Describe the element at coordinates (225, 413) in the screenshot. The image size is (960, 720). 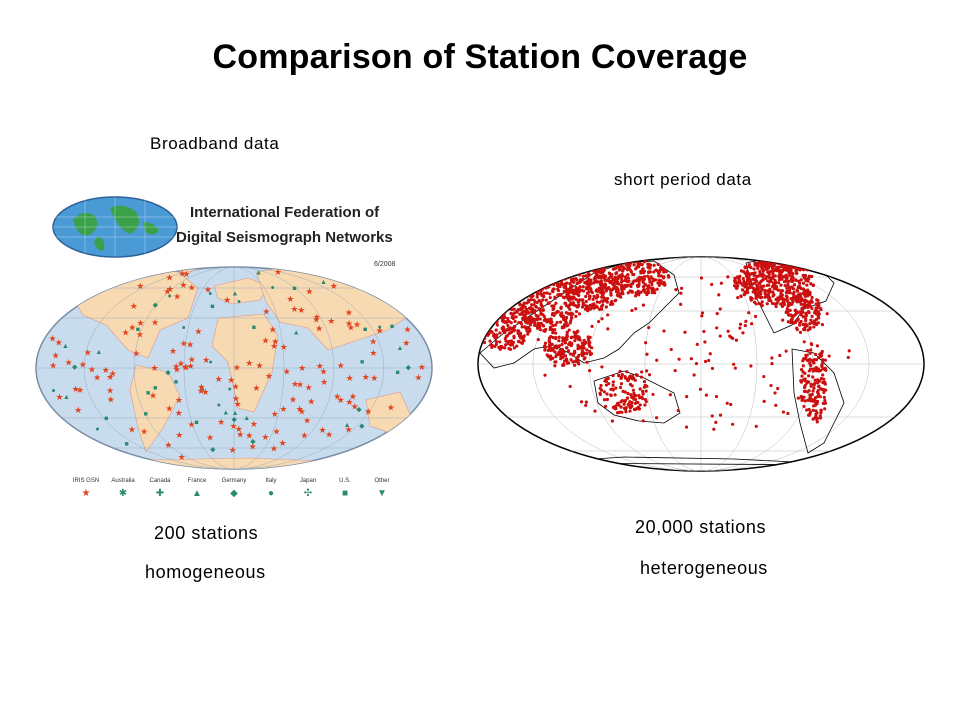
I see `station-marker: ▲` at that location.